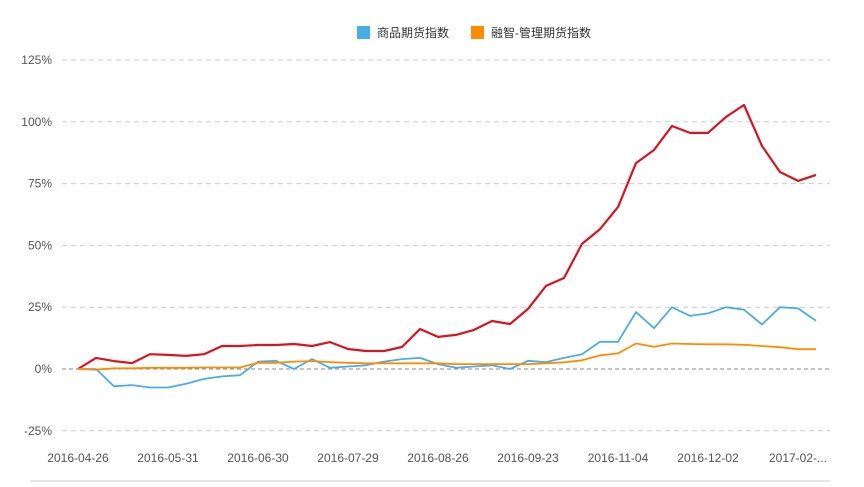  What do you see at coordinates (413, 33) in the screenshot?
I see `legend-label: 商品期货指数` at bounding box center [413, 33].